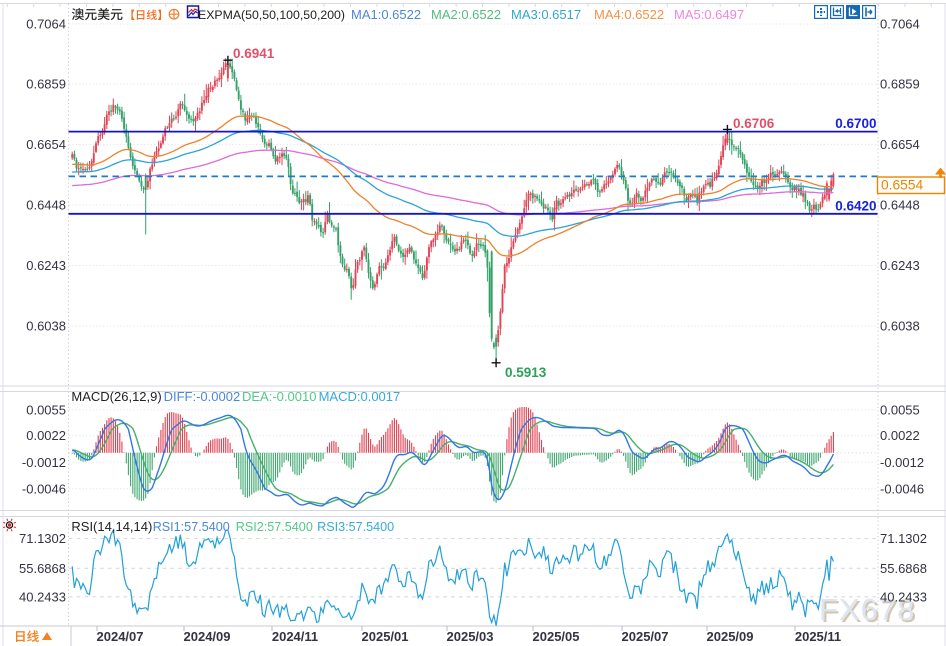 Image resolution: width=946 pixels, height=646 pixels. I want to click on svg-text: 2025/11, so click(818, 636).